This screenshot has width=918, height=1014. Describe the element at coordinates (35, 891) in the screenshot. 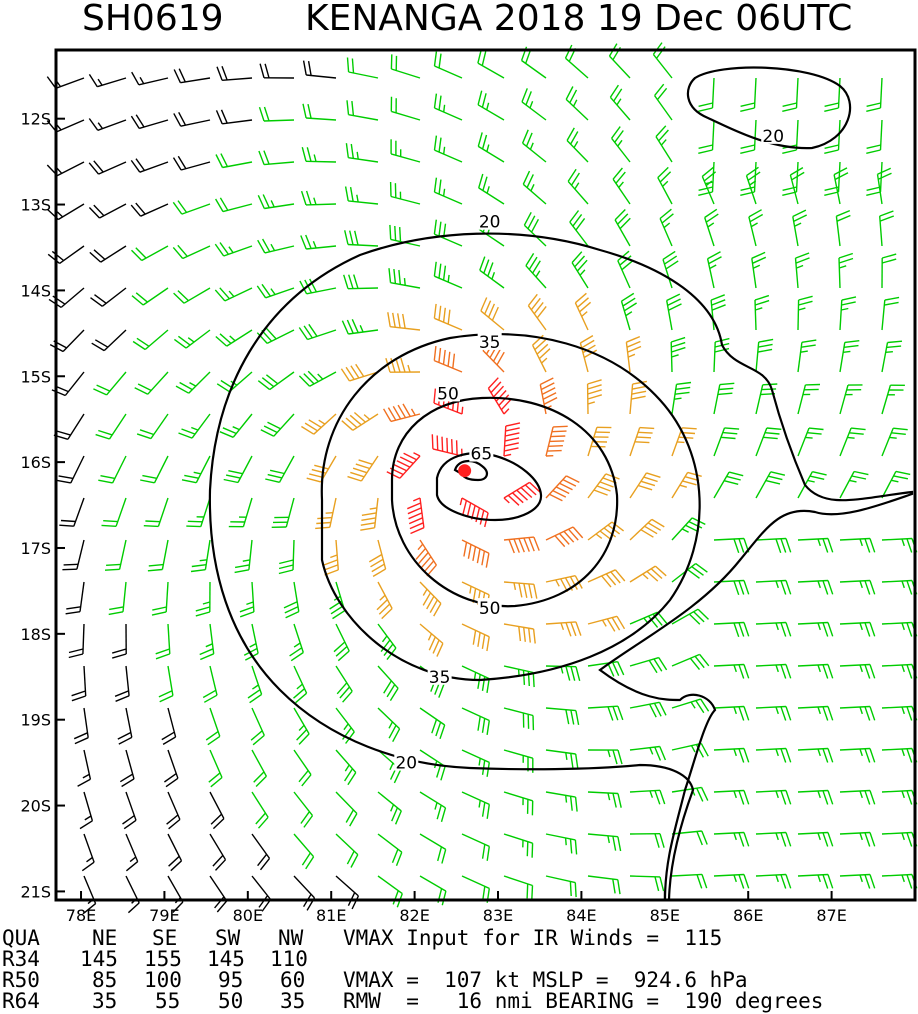

I see `y-tick-label: 21S` at that location.